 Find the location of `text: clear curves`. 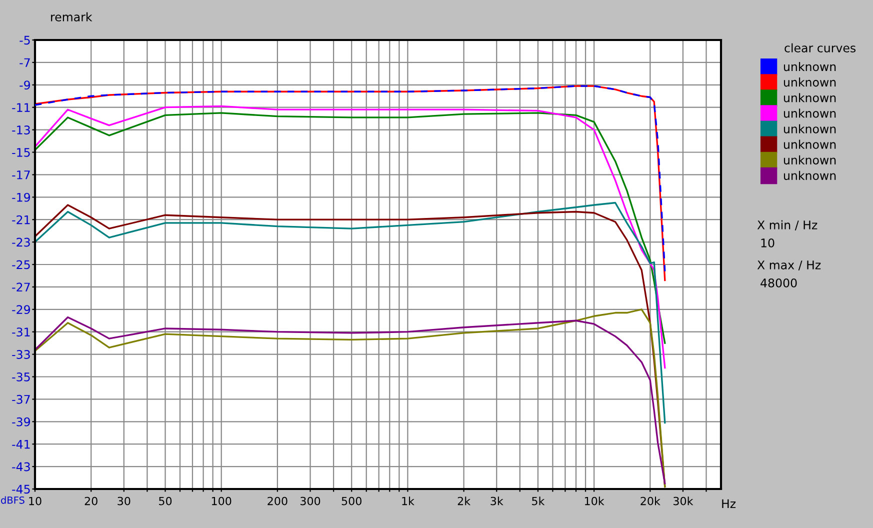

text: clear curves is located at coordinates (820, 47).